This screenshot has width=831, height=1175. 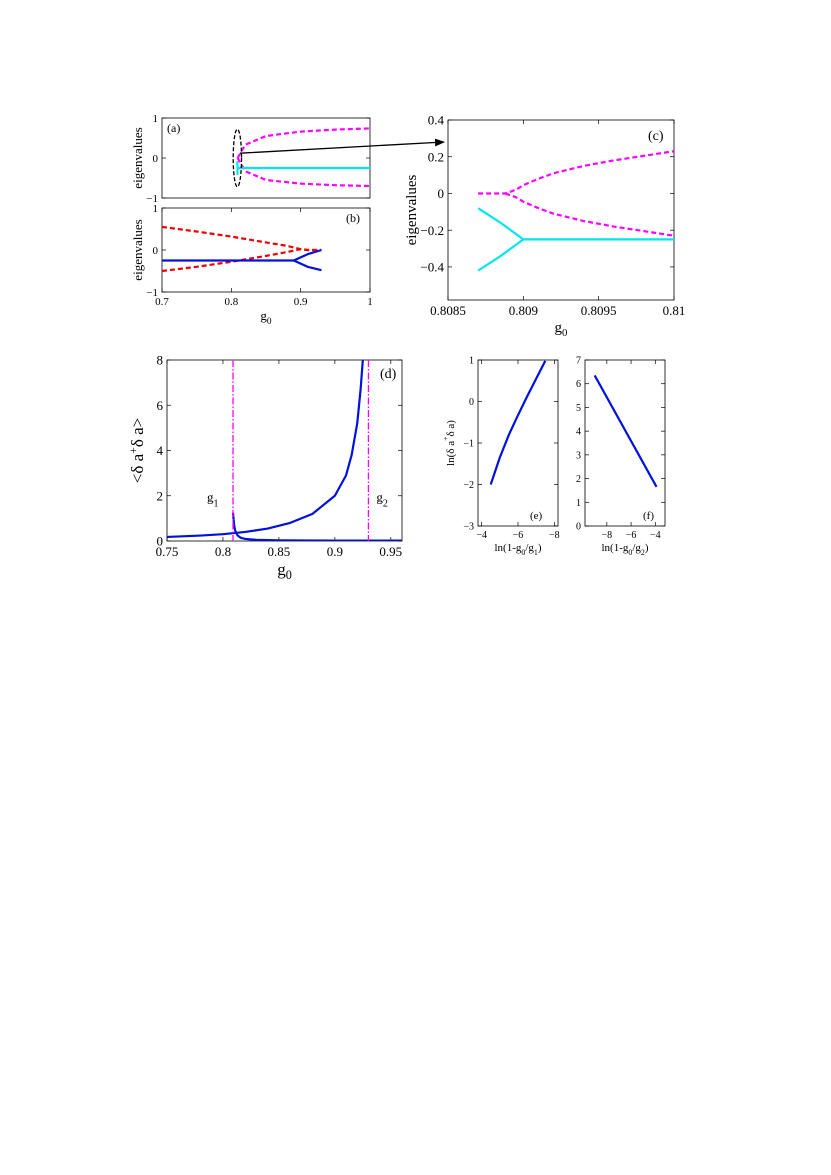 What do you see at coordinates (448, 310) in the screenshot?
I see `x-tick-label: 0.8085` at bounding box center [448, 310].